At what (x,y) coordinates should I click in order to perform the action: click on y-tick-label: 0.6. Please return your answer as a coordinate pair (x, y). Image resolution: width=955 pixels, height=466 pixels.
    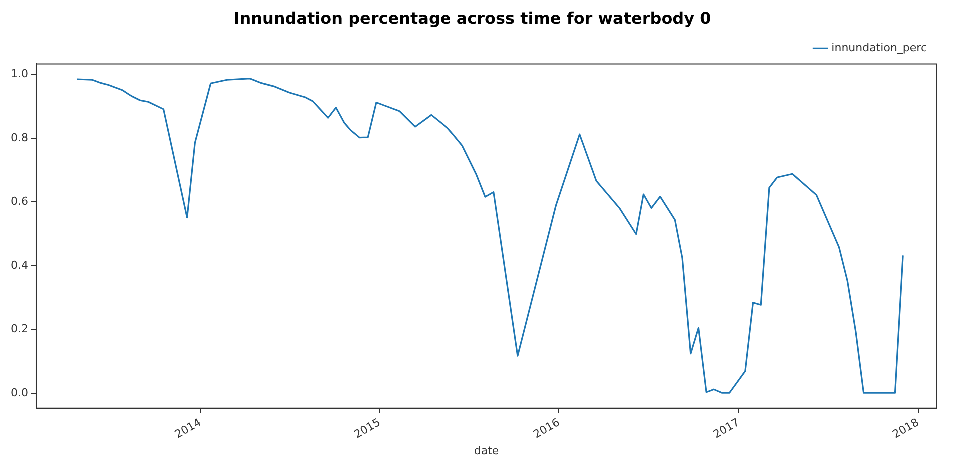
    Looking at the image, I should click on (19, 201).